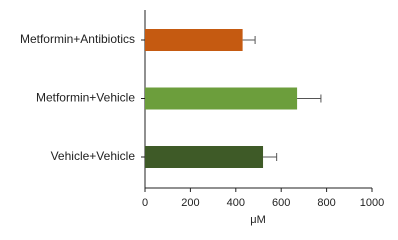 Image resolution: width=398 pixels, height=240 pixels. What do you see at coordinates (281, 203) in the screenshot?
I see `x-tick-label: 600` at bounding box center [281, 203].